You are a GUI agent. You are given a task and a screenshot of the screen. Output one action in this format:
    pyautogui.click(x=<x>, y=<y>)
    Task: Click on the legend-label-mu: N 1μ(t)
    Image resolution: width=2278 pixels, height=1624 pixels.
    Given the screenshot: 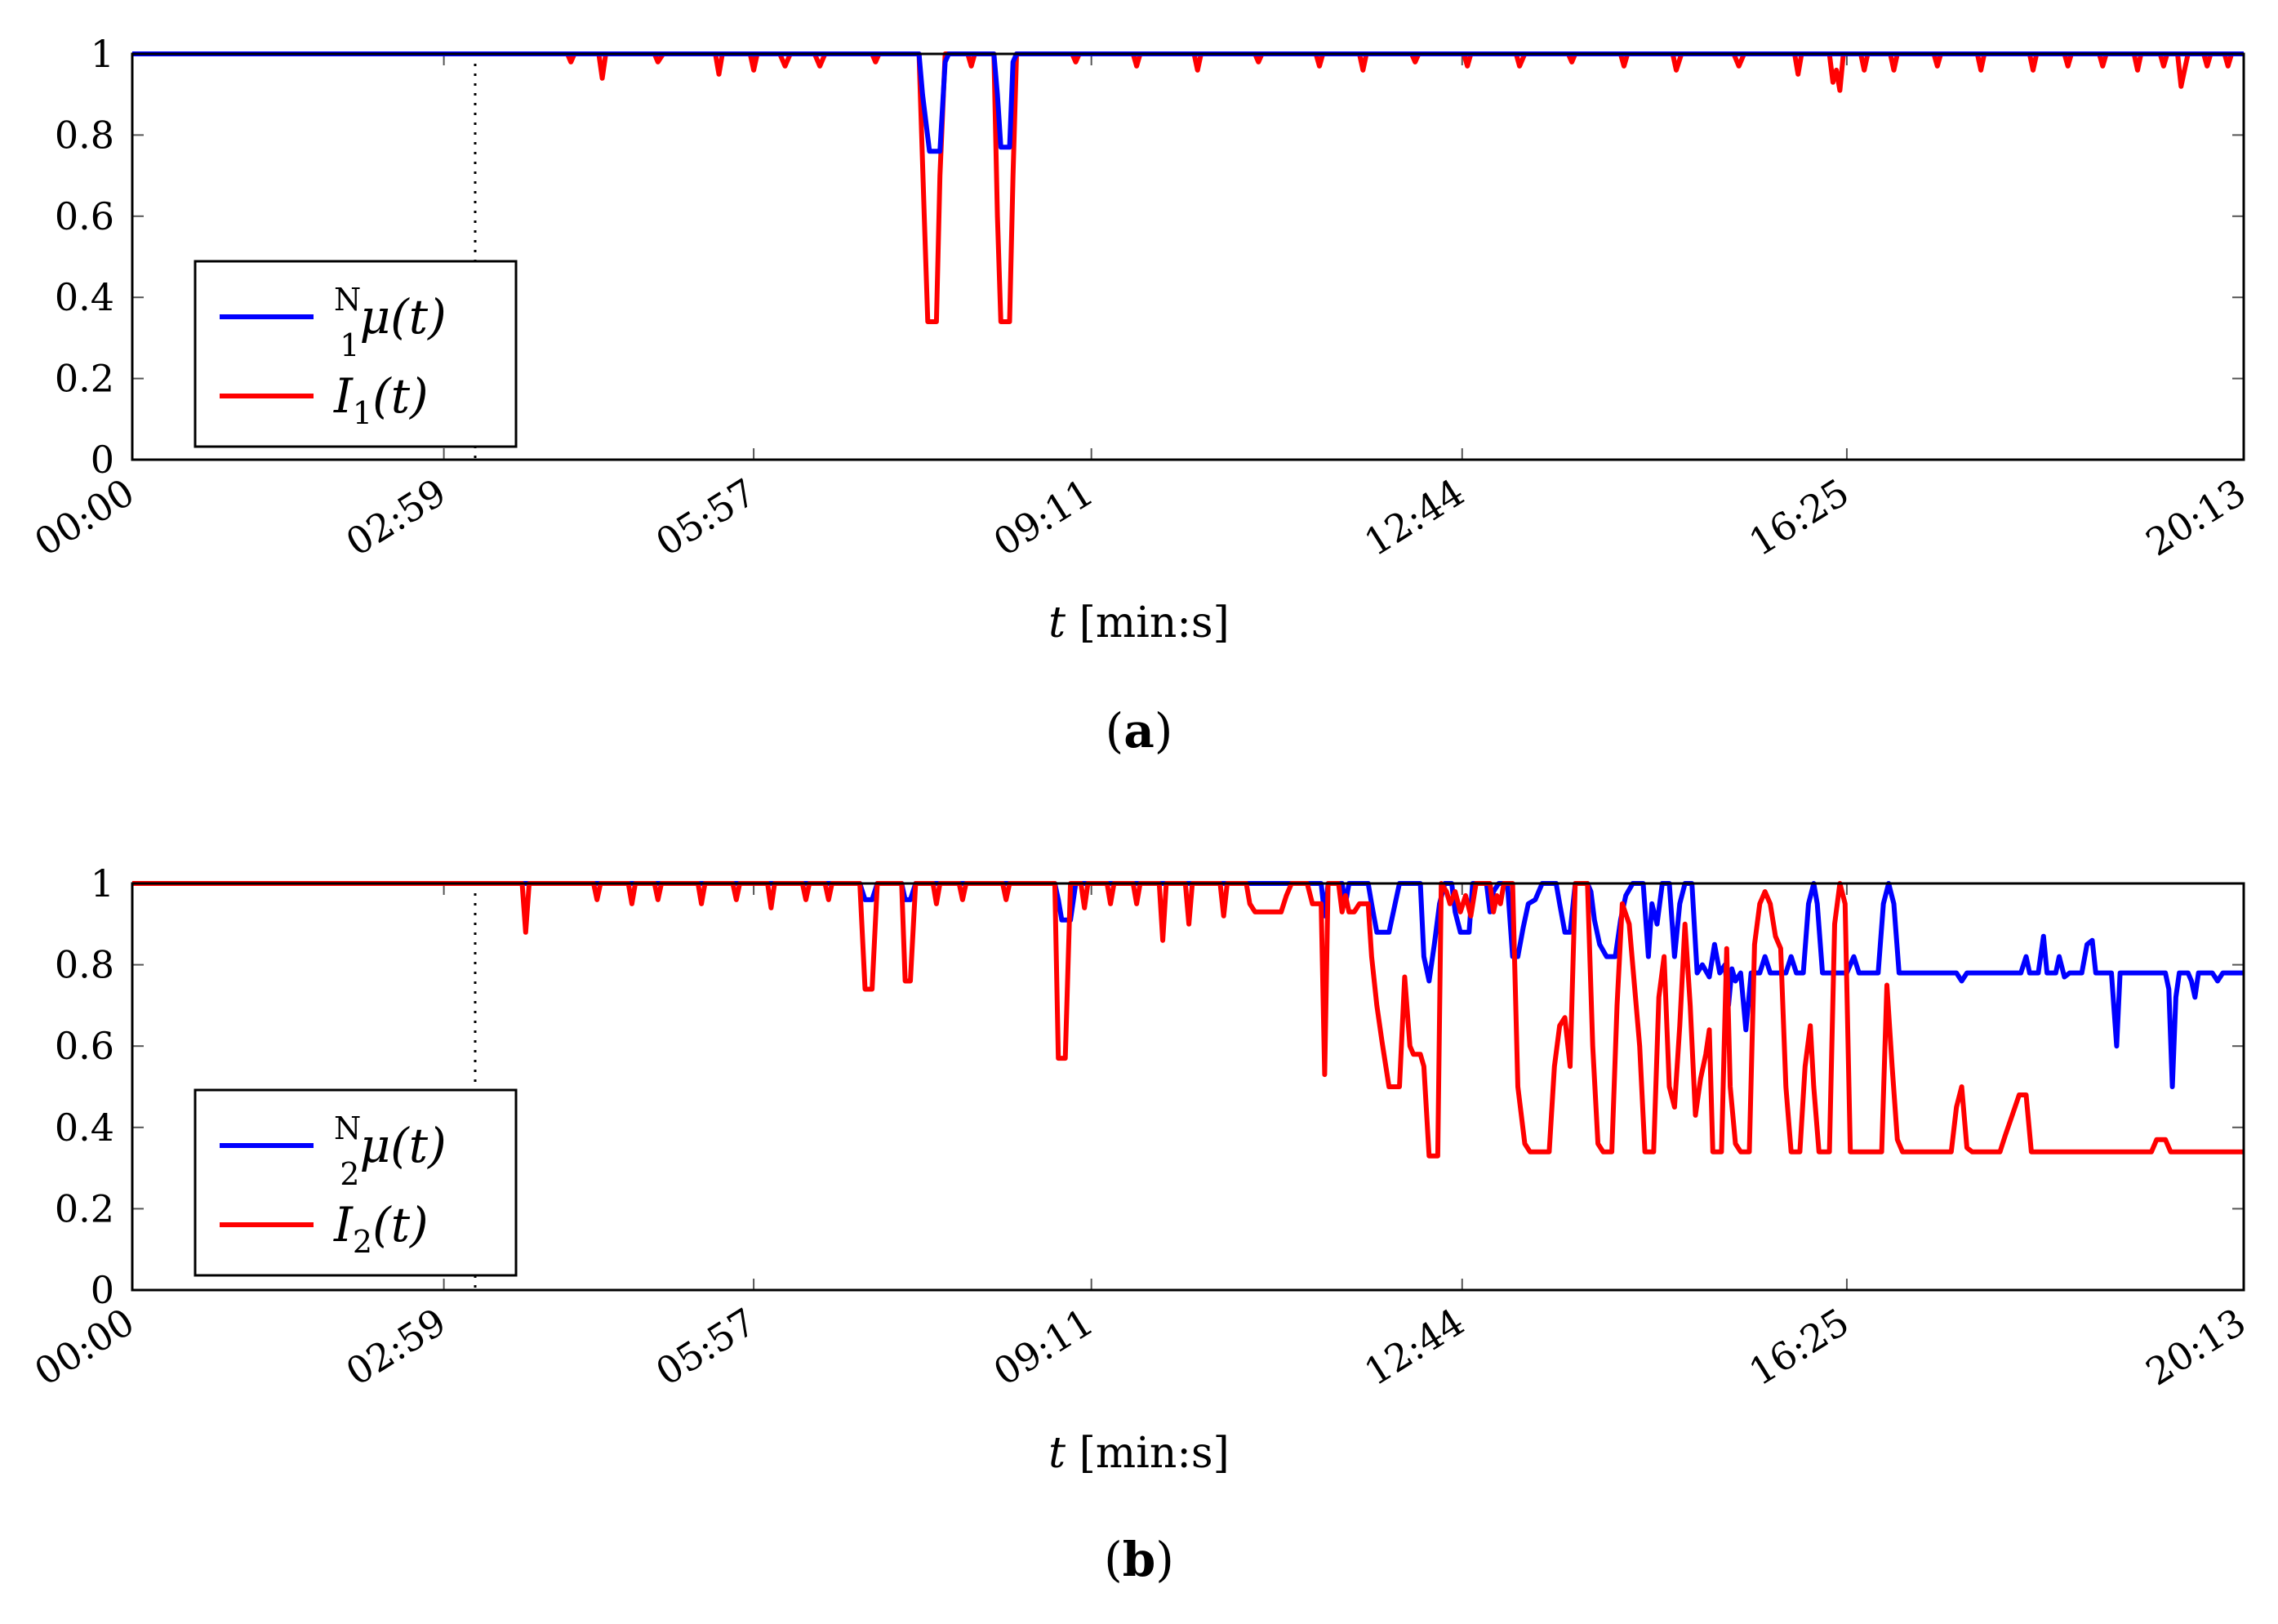 What is the action you would take?
    pyautogui.click(x=390, y=322)
    